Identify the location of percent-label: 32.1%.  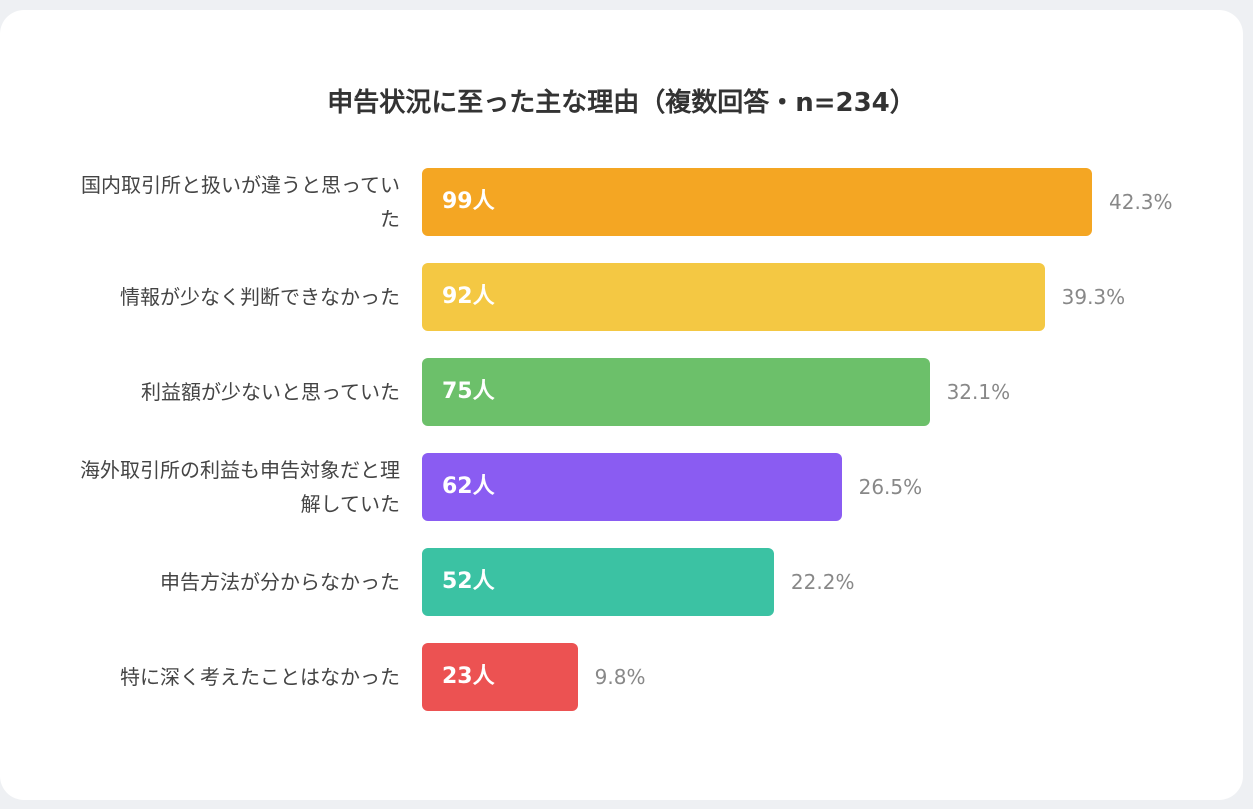
(978, 392).